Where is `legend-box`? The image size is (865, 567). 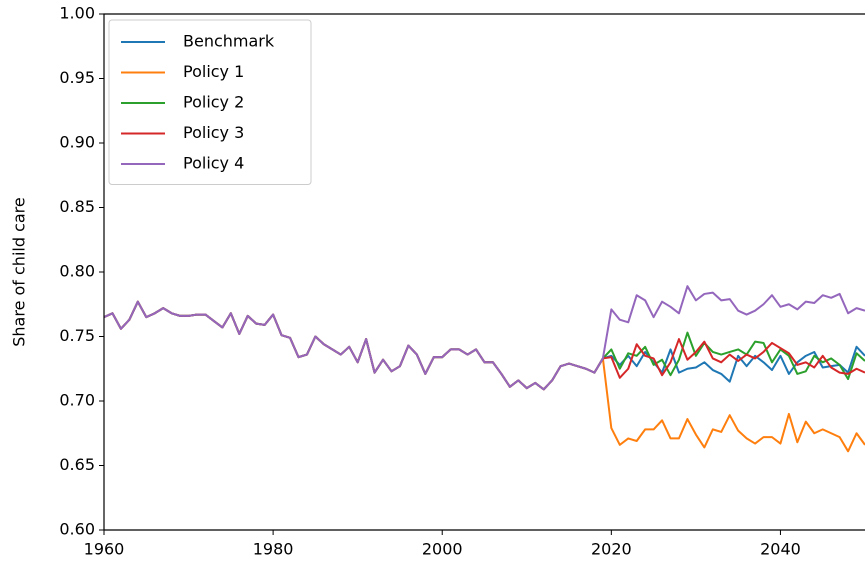 legend-box is located at coordinates (210, 102).